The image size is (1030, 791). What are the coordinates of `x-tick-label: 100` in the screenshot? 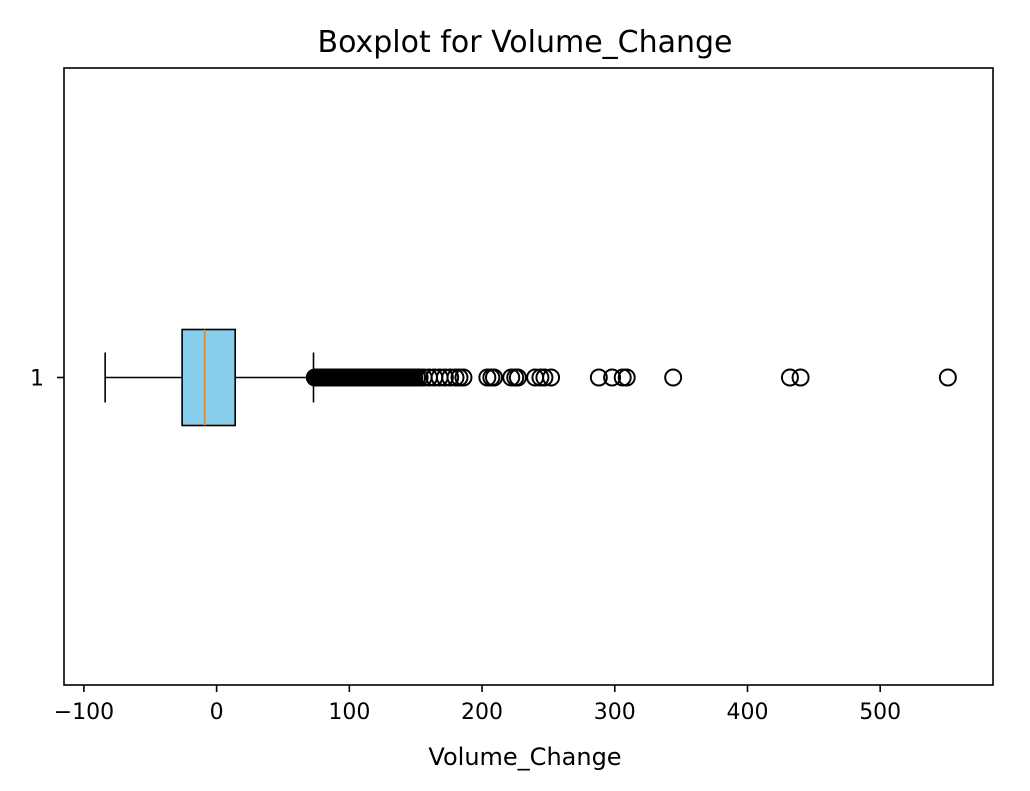 It's located at (349, 712).